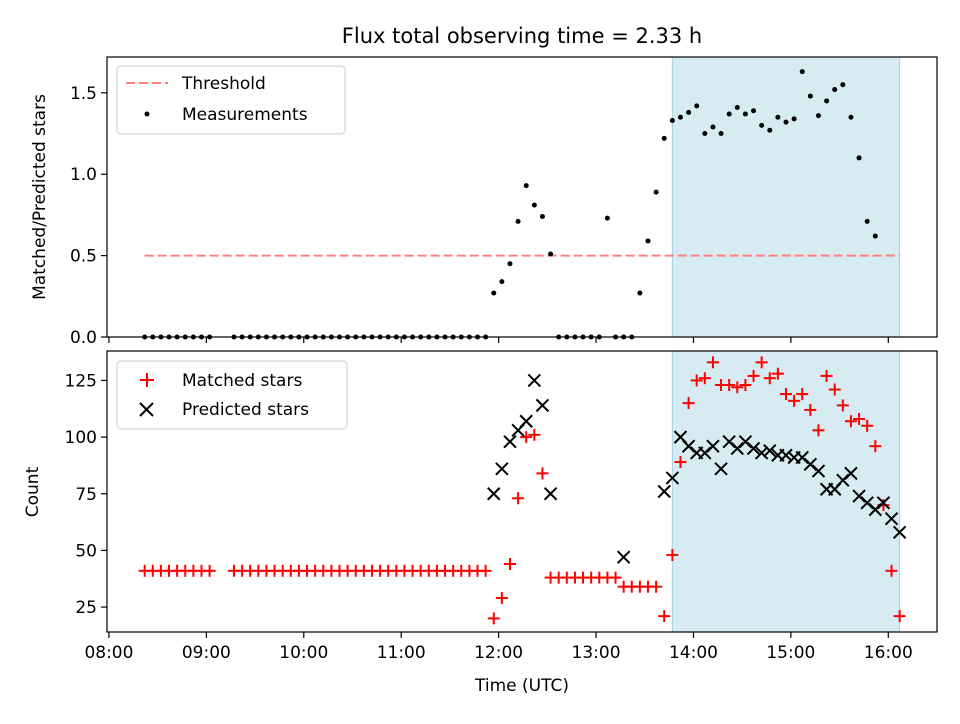 This screenshot has width=960, height=724. What do you see at coordinates (596, 653) in the screenshot?
I see `x-tick-label: 13:00` at bounding box center [596, 653].